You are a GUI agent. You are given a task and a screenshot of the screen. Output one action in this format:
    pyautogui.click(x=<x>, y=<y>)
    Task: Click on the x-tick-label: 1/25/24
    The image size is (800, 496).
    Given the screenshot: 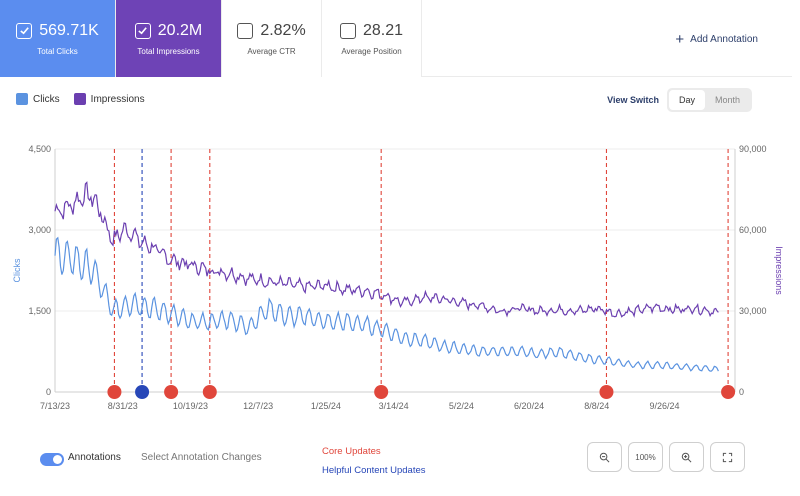 What is the action you would take?
    pyautogui.click(x=326, y=406)
    